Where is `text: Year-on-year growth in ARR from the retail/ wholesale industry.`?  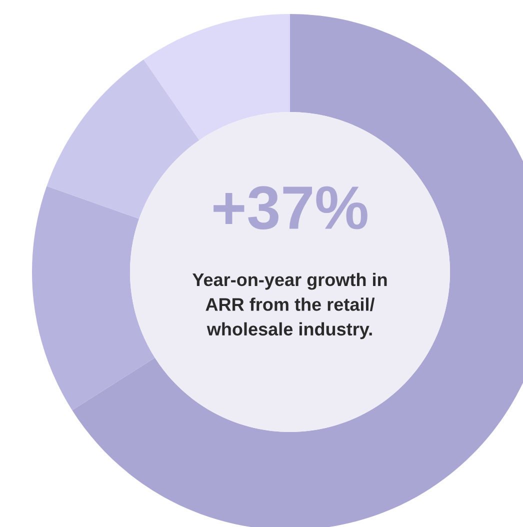
text: Year-on-year growth in ARR from the retail/ wholesale industry. is located at coordinates (289, 306).